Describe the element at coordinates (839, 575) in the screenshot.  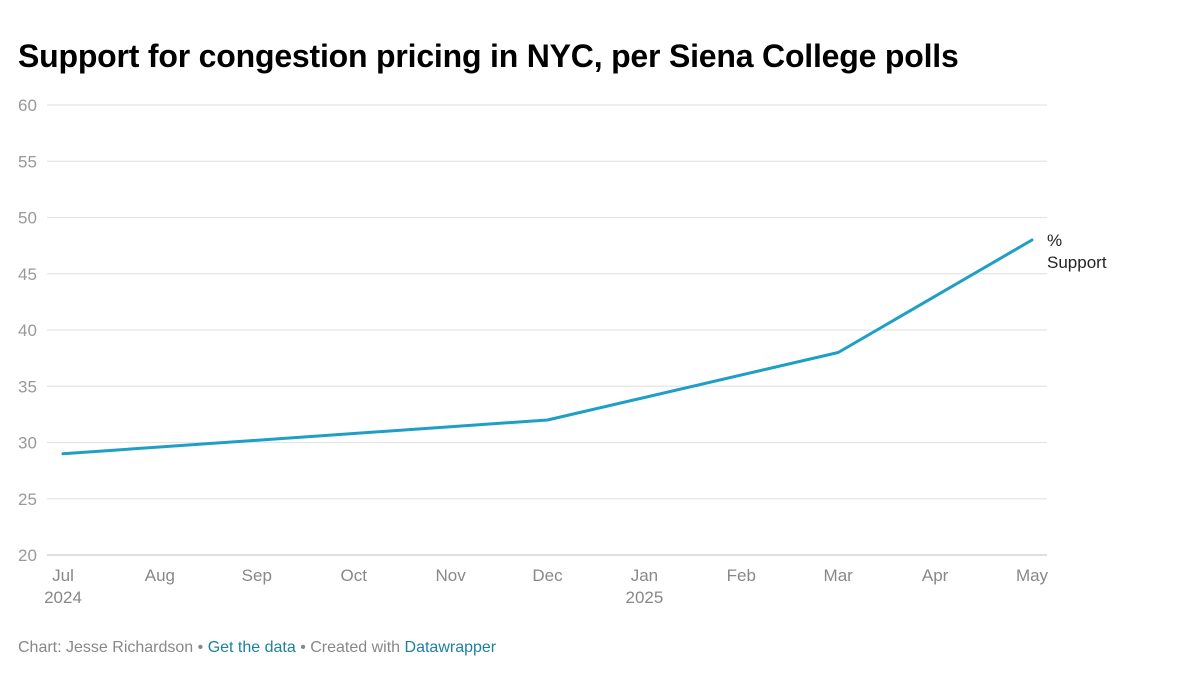
I see `x-tick-label: Mar` at that location.